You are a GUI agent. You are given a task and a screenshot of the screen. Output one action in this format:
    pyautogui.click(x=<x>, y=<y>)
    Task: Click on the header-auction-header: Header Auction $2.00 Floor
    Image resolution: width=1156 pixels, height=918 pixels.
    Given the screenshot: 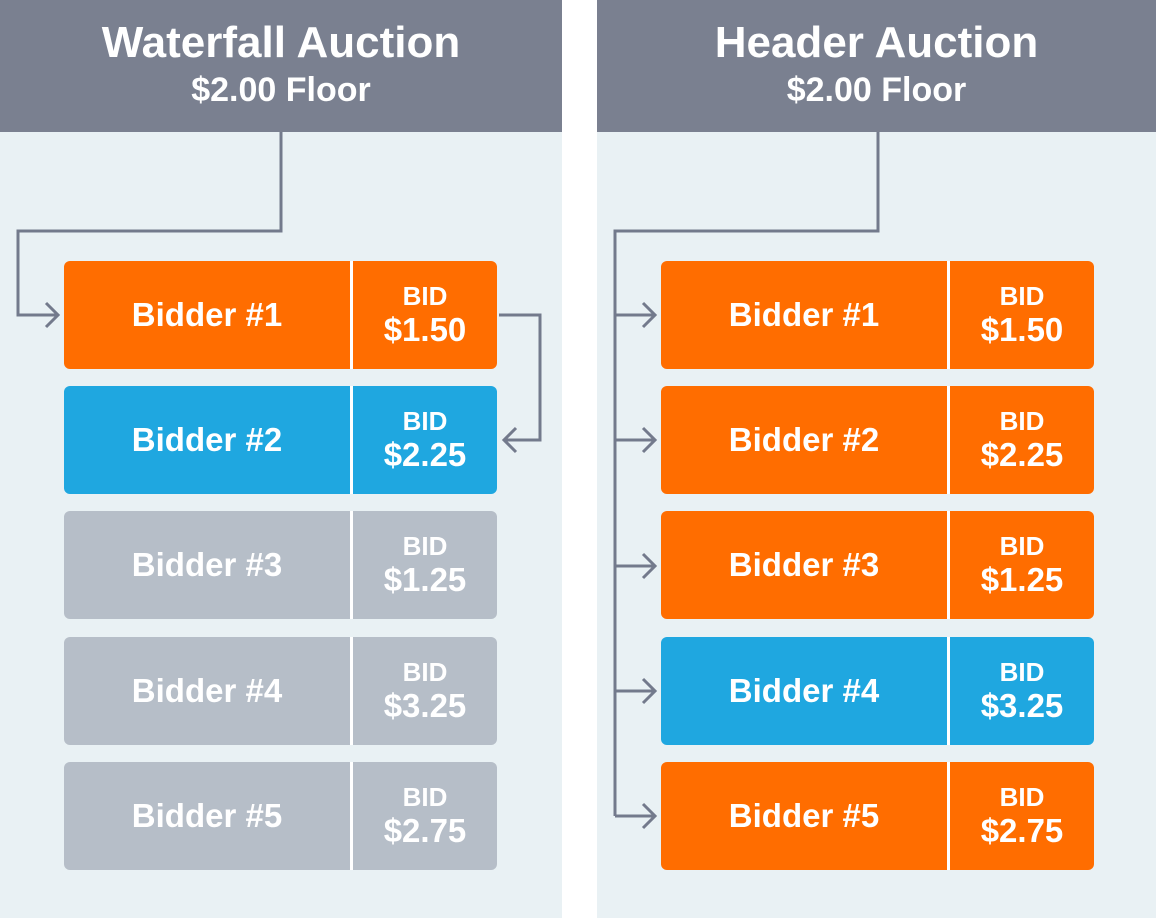 What is the action you would take?
    pyautogui.click(x=876, y=66)
    